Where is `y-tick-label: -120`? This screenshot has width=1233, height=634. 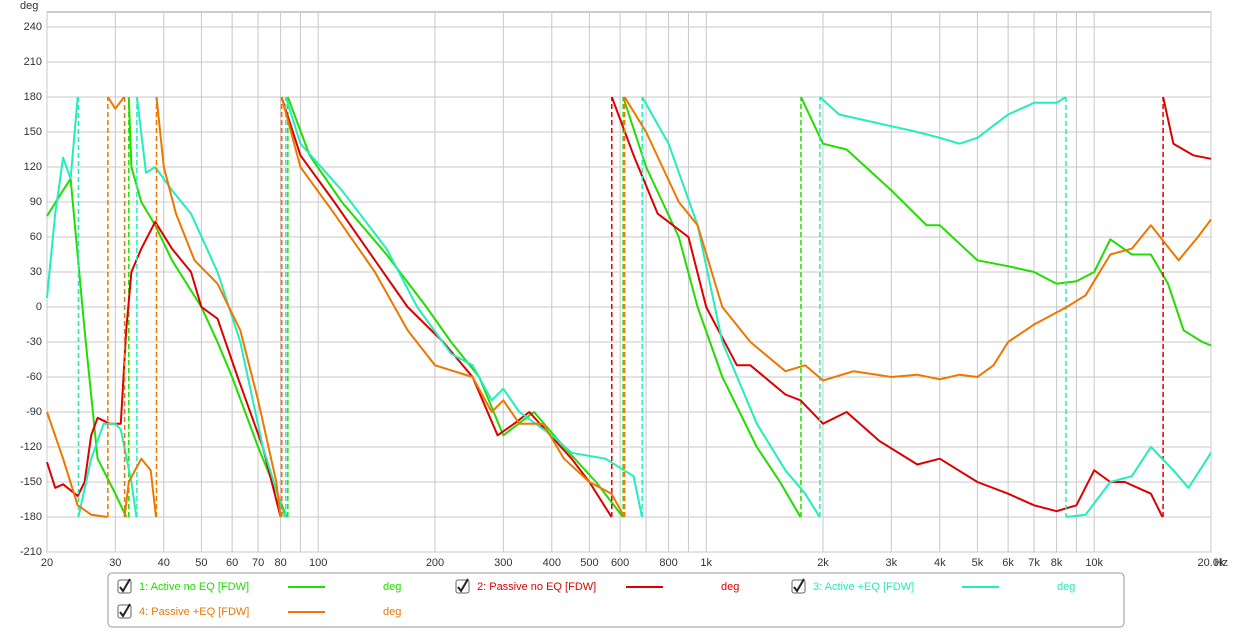 y-tick-label: -120 is located at coordinates (31, 447).